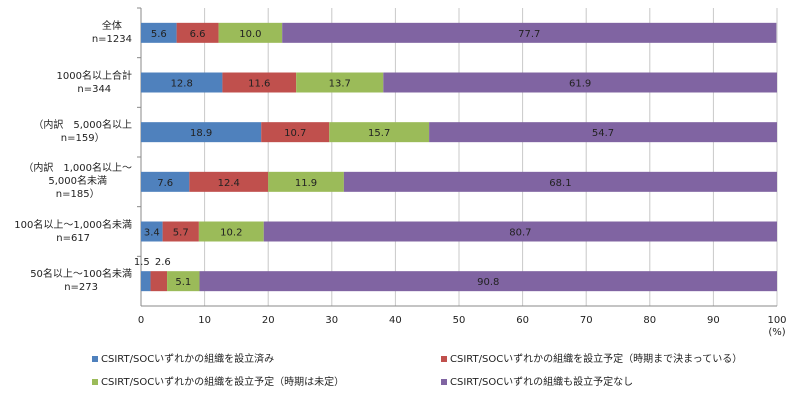 This screenshot has height=410, width=800. Describe the element at coordinates (111, 26) in the screenshot. I see `category-label-line: 全体` at that location.